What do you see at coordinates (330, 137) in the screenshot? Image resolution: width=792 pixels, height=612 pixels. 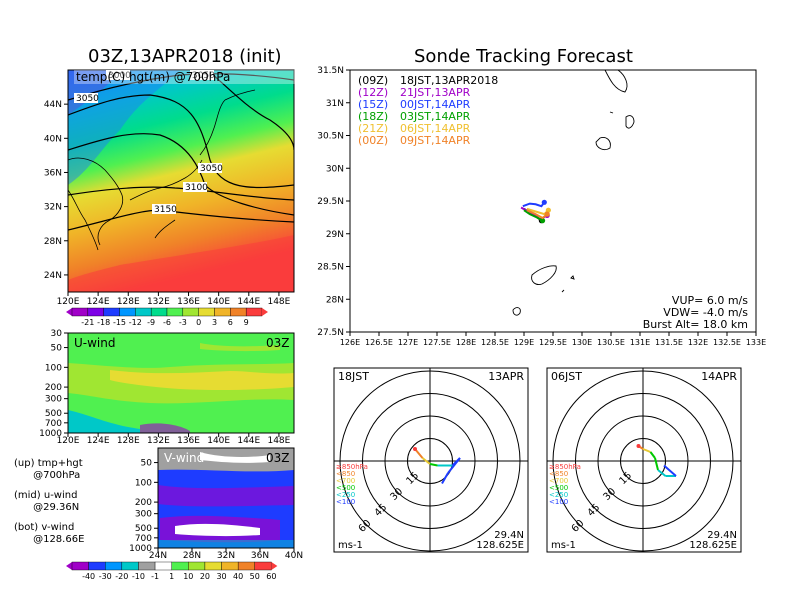 I see `track-lat-label: 30.5N` at bounding box center [330, 137].